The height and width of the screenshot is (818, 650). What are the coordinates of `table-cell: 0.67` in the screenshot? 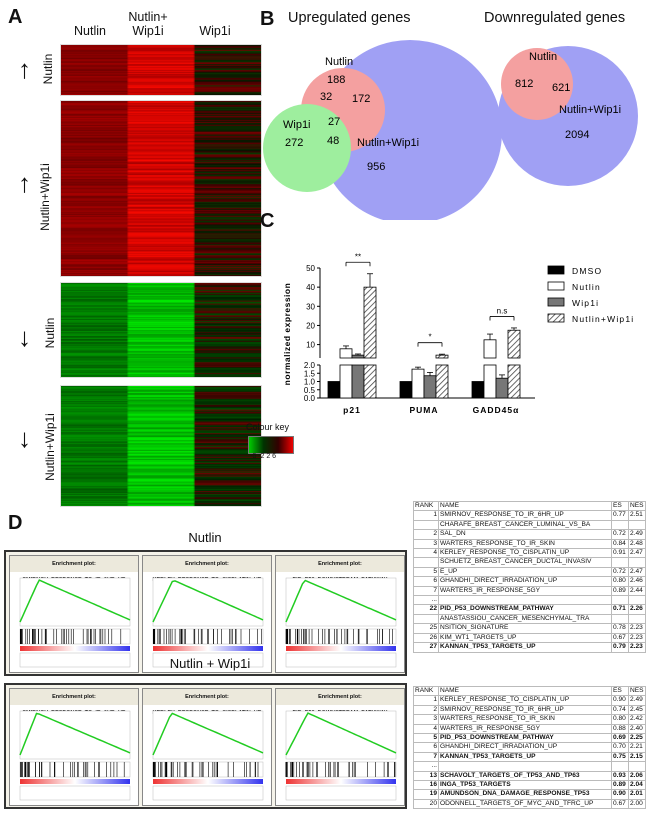 It's located at (620, 804).